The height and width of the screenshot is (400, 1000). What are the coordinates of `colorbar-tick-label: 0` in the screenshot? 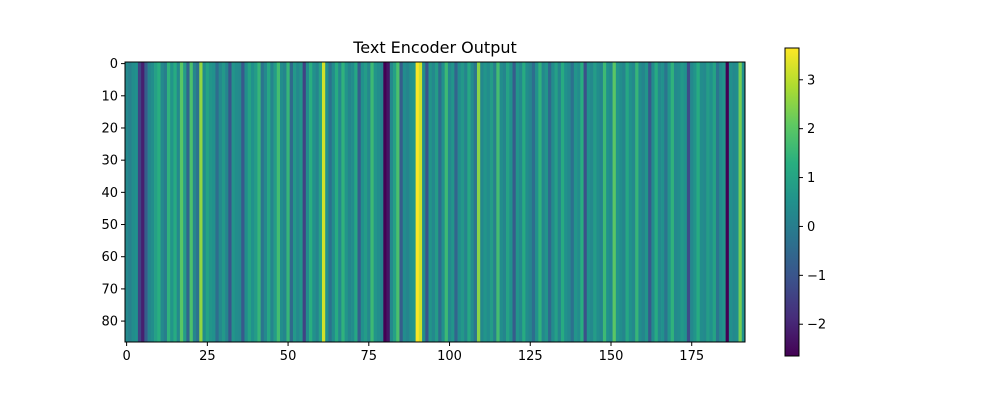 It's located at (811, 227).